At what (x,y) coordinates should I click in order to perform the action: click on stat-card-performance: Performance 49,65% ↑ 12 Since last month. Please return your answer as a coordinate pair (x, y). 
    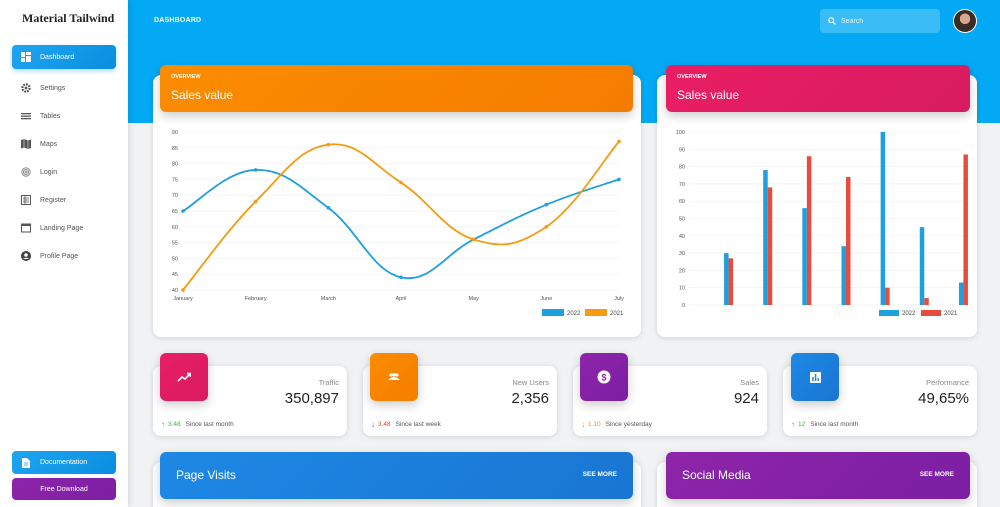
    Looking at the image, I should click on (880, 394).